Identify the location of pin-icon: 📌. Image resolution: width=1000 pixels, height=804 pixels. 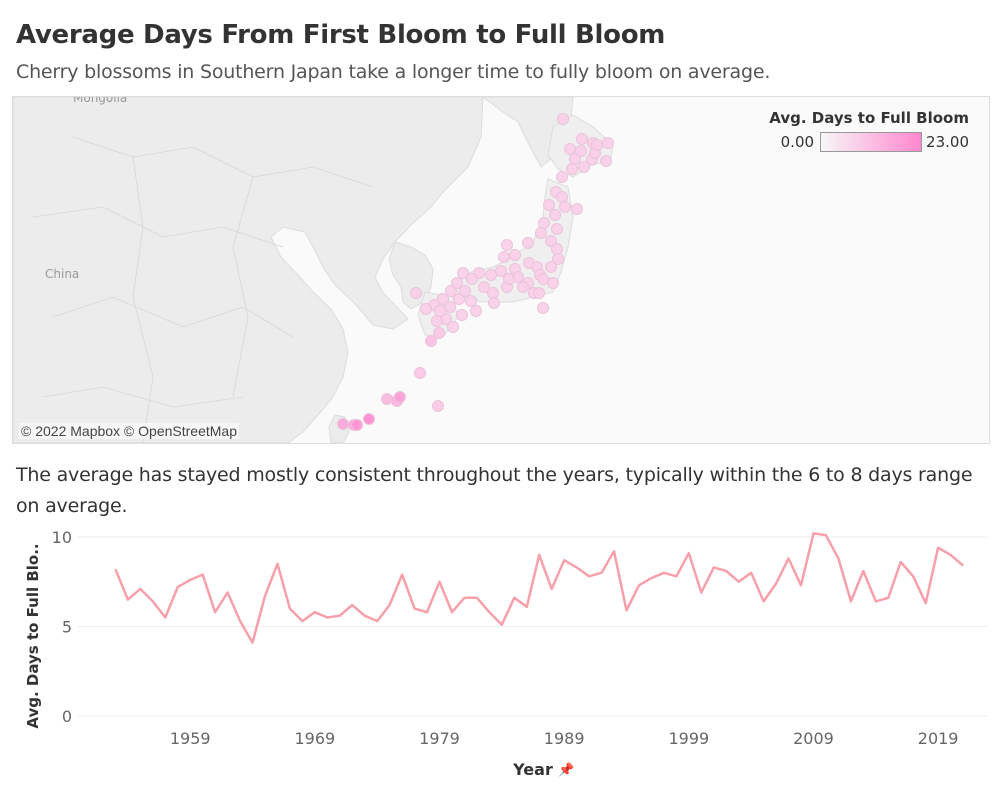
(566, 769).